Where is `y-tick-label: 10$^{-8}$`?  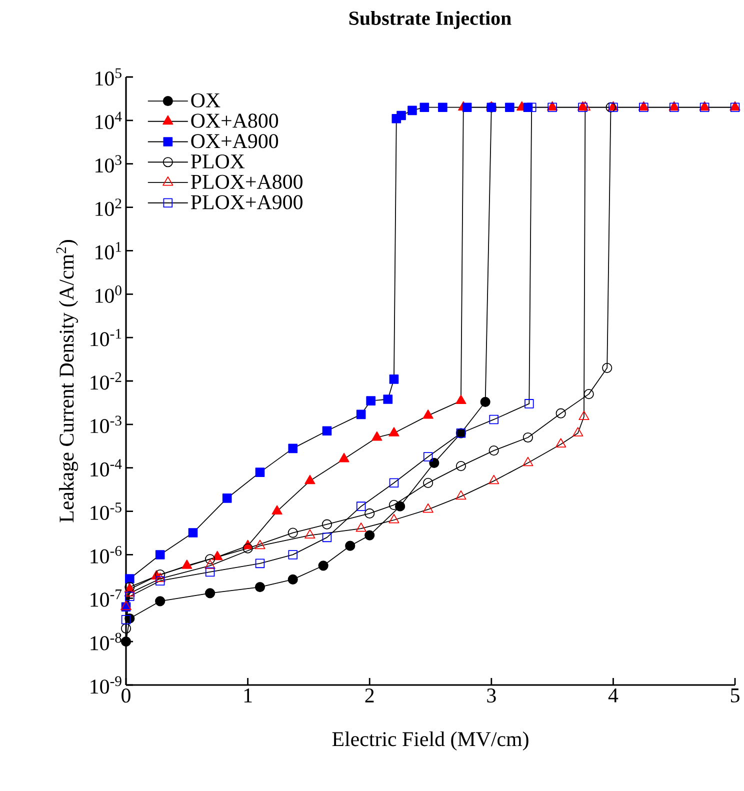 y-tick-label: 10$^{-8}$ is located at coordinates (106, 641).